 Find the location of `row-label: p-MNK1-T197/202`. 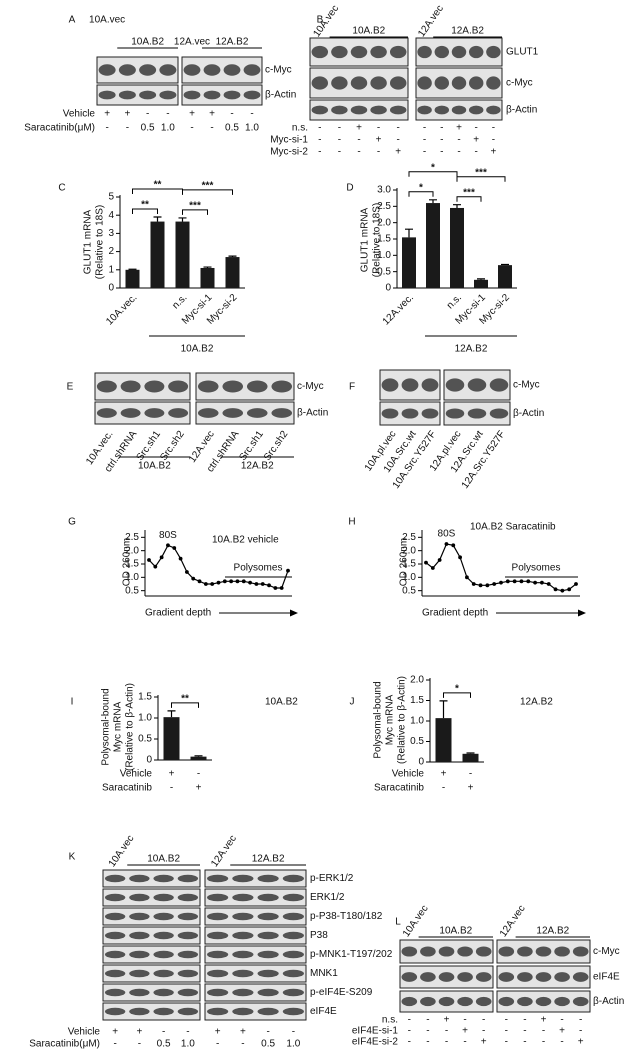

row-label: p-MNK1-T197/202 is located at coordinates (351, 954).